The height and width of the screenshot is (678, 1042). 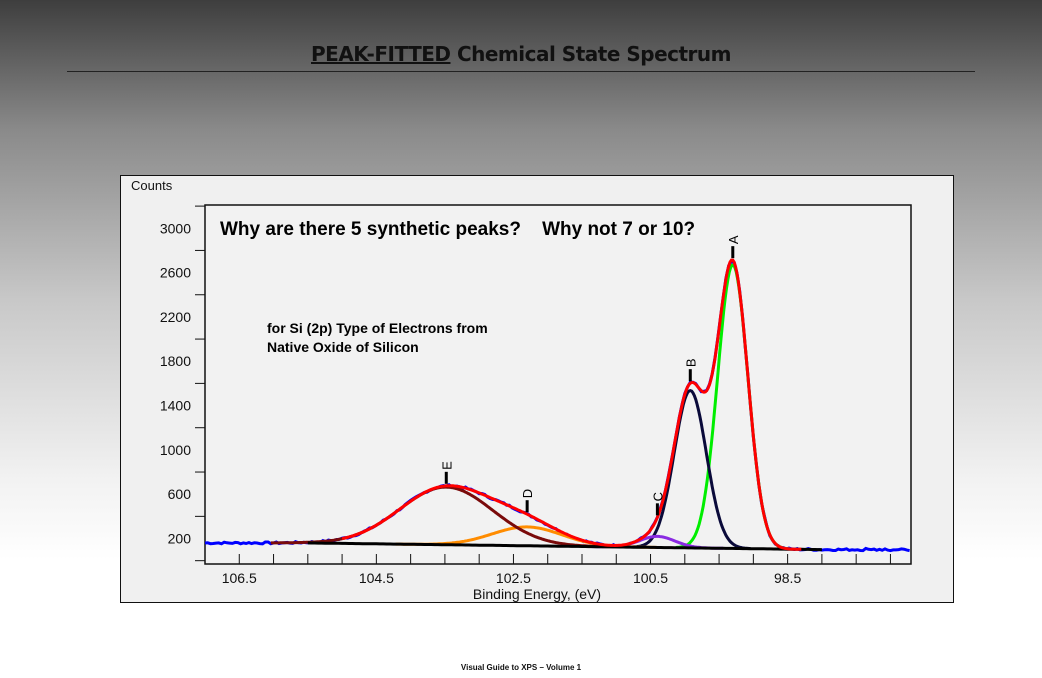 I want to click on y-tick-label: 600, so click(x=180, y=494).